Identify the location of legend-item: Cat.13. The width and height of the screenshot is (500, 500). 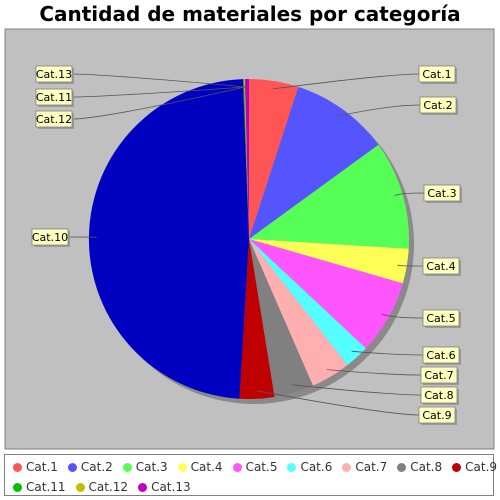
(164, 487).